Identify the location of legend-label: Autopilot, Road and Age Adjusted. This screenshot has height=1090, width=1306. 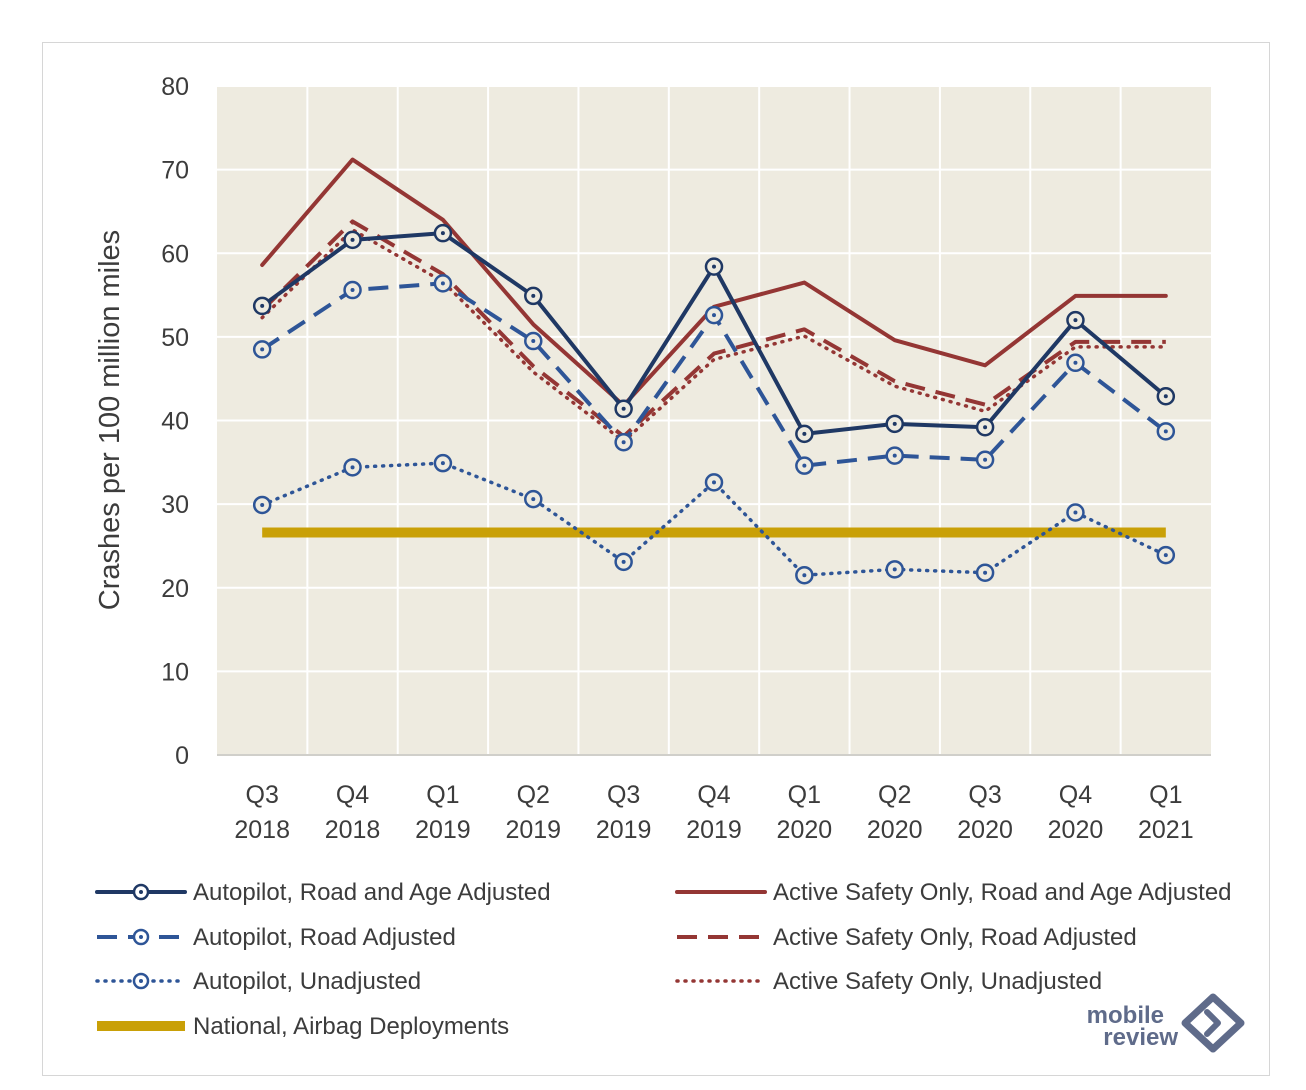
(372, 892).